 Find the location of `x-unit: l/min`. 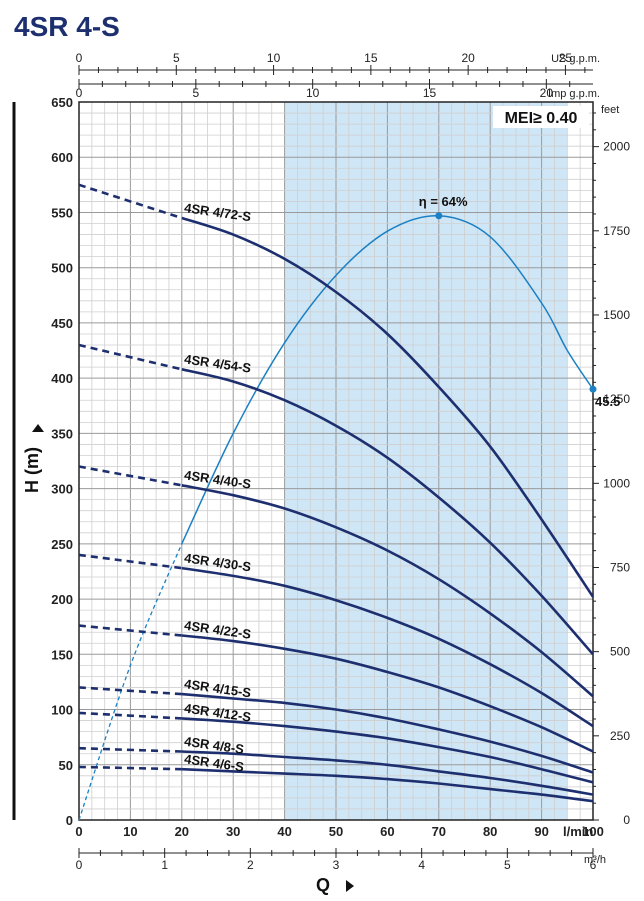

x-unit: l/min is located at coordinates (578, 831).